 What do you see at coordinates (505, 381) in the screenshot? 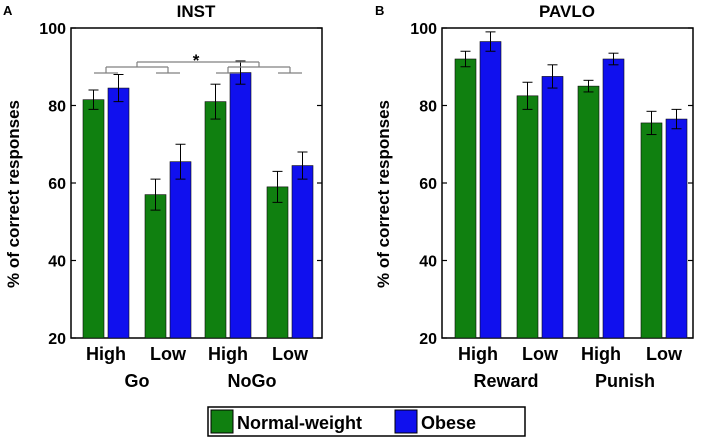
I see `panel-b-group-1: Reward` at bounding box center [505, 381].